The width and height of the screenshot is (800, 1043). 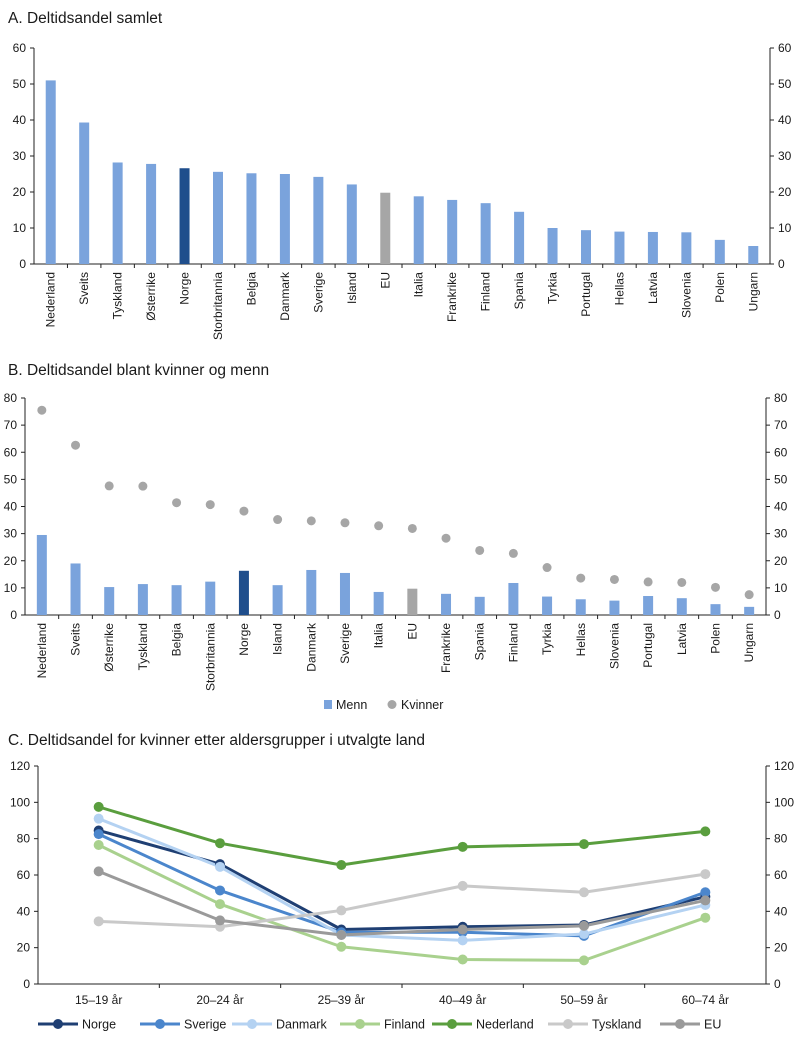 I want to click on chart-b-xlabel-østerrike: Østerrike, so click(x=109, y=647).